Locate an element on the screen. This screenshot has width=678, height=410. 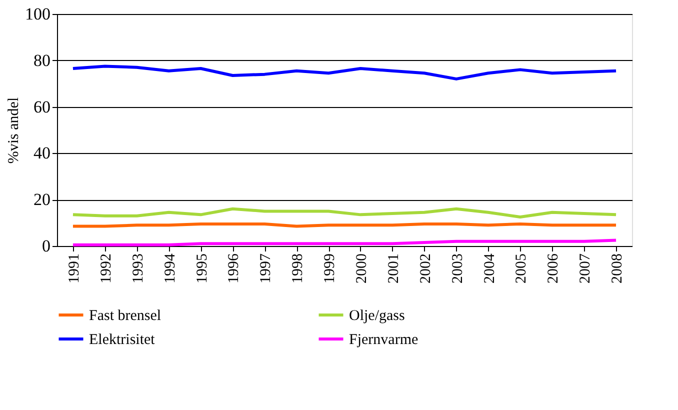
legend-label: Fast brensel is located at coordinates (125, 316).